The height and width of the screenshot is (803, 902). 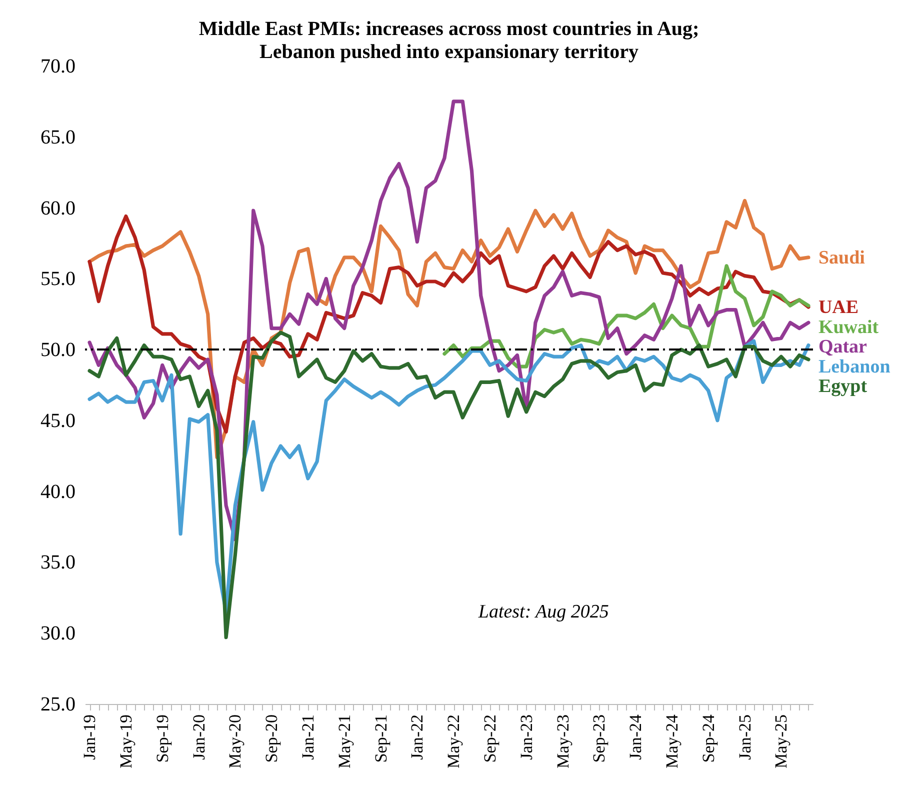 I want to click on series-label: Egypt, so click(x=843, y=387).